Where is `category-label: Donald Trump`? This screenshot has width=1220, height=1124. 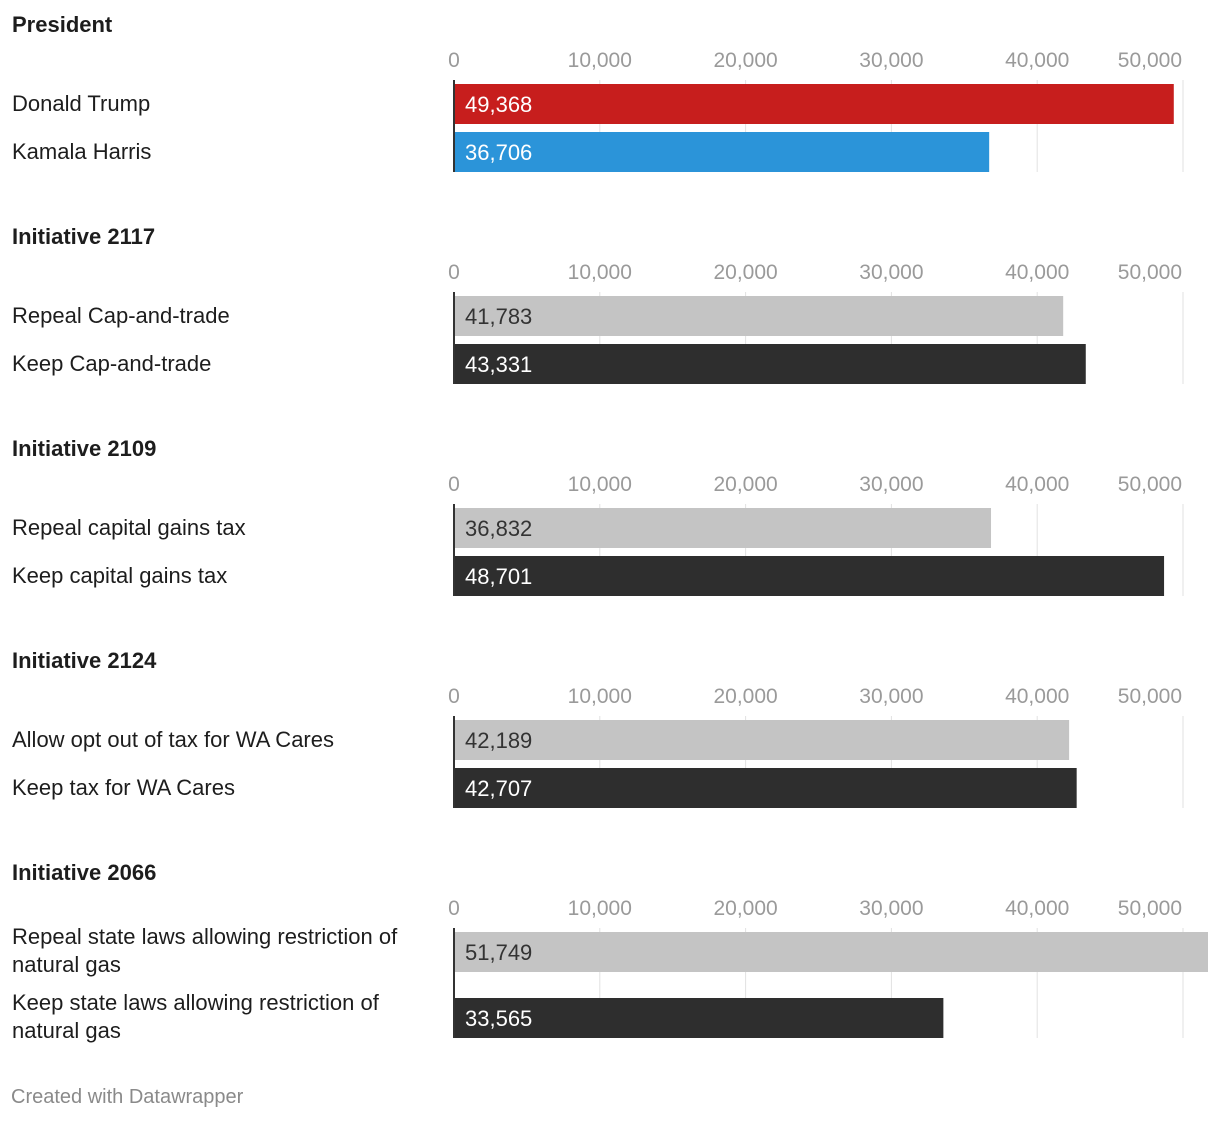
category-label: Donald Trump is located at coordinates (81, 103).